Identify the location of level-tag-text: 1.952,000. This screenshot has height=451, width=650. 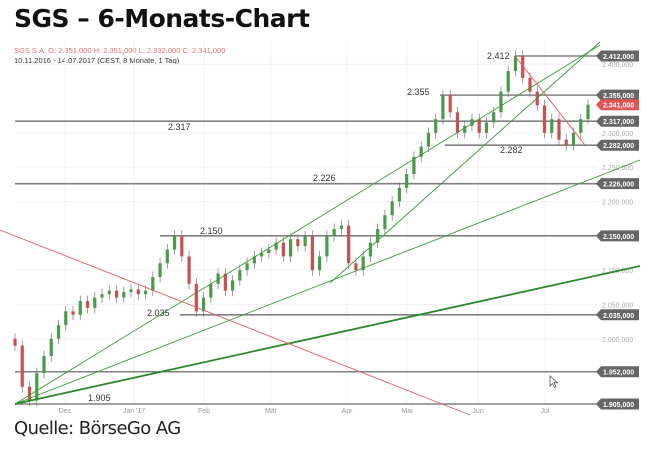
(618, 373).